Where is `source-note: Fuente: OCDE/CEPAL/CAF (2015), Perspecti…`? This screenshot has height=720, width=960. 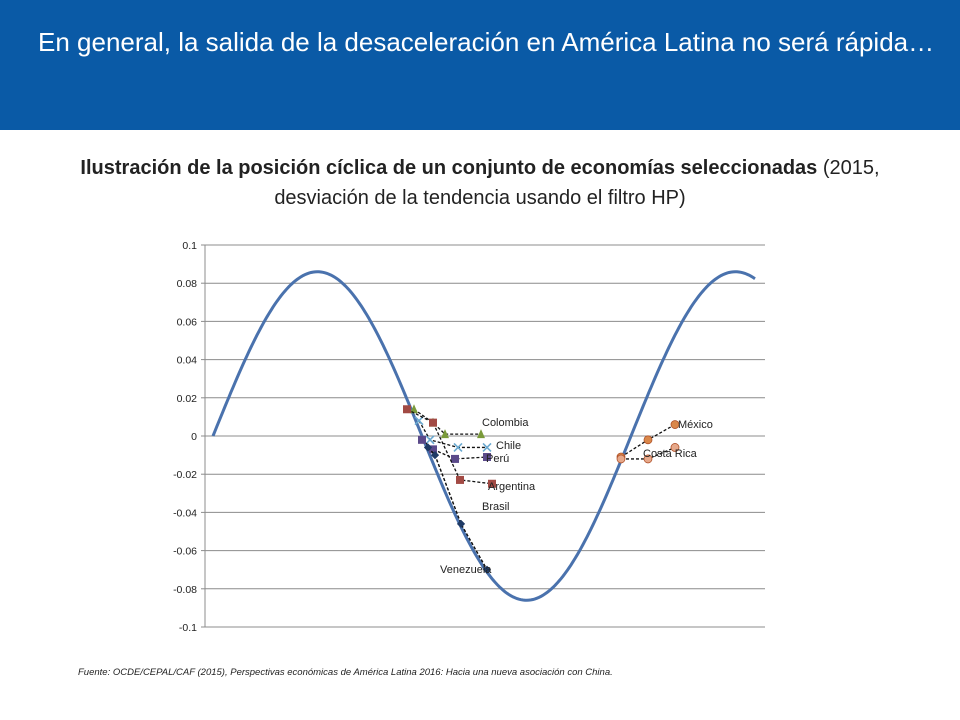
source-note: Fuente: OCDE/CEPAL/CAF (2015), Perspecti… is located at coordinates (345, 672).